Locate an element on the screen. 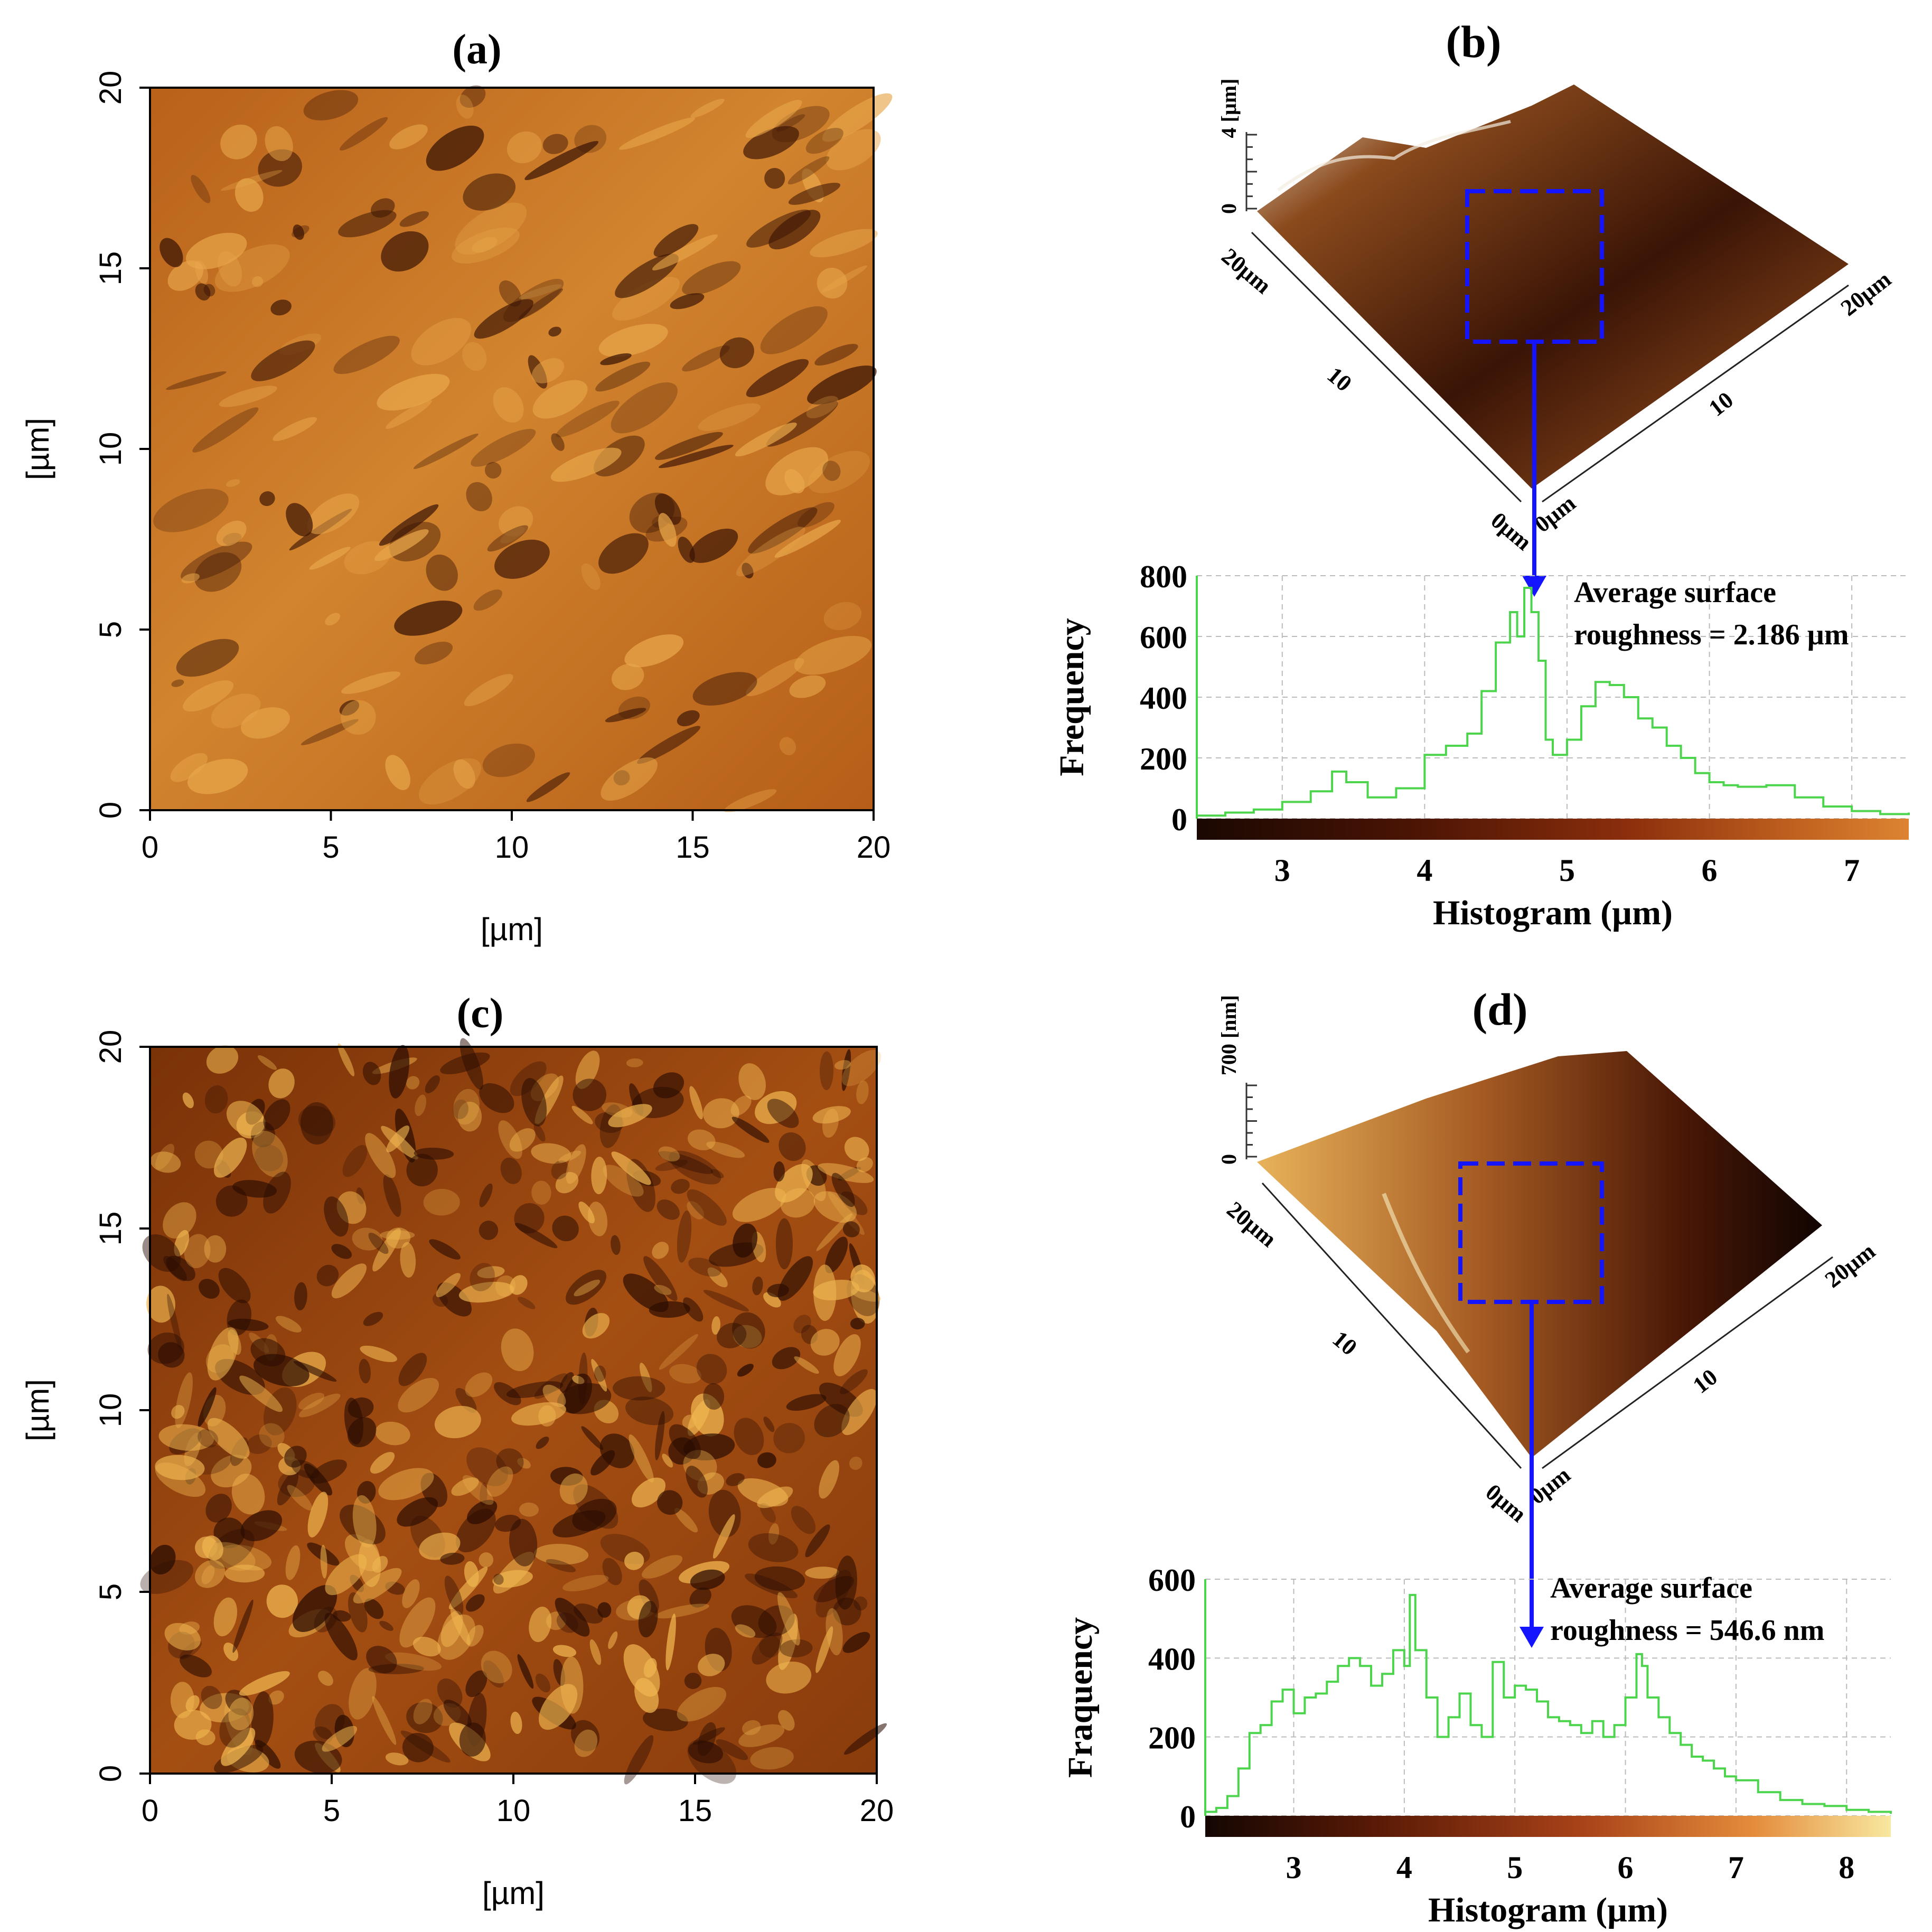 Image resolution: width=1932 pixels, height=1932 pixels. surface-3d-b-highlight is located at coordinates (1394, 156).